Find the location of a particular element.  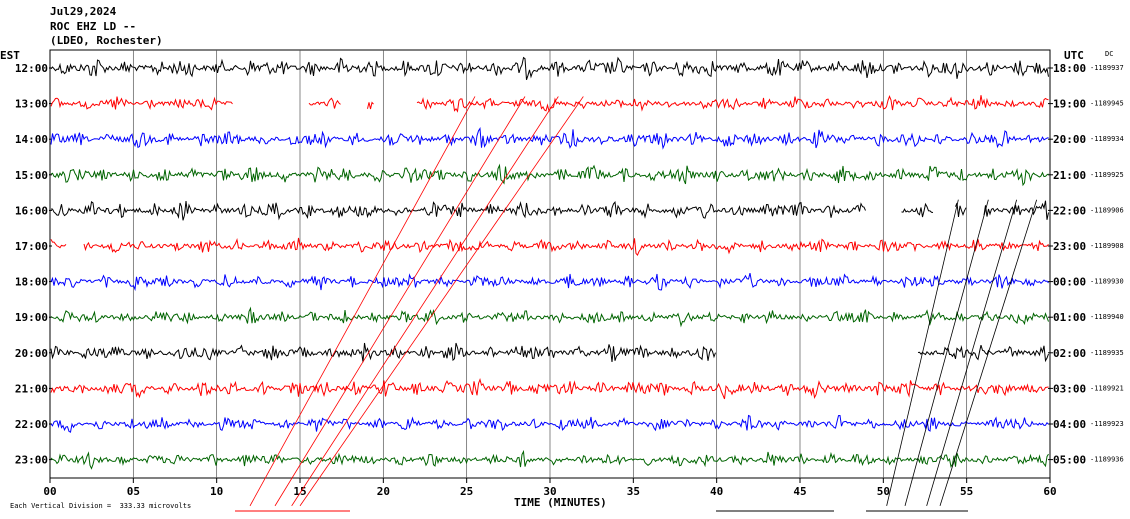

x-tick-label-25: 25 is located at coordinates (466, 491).